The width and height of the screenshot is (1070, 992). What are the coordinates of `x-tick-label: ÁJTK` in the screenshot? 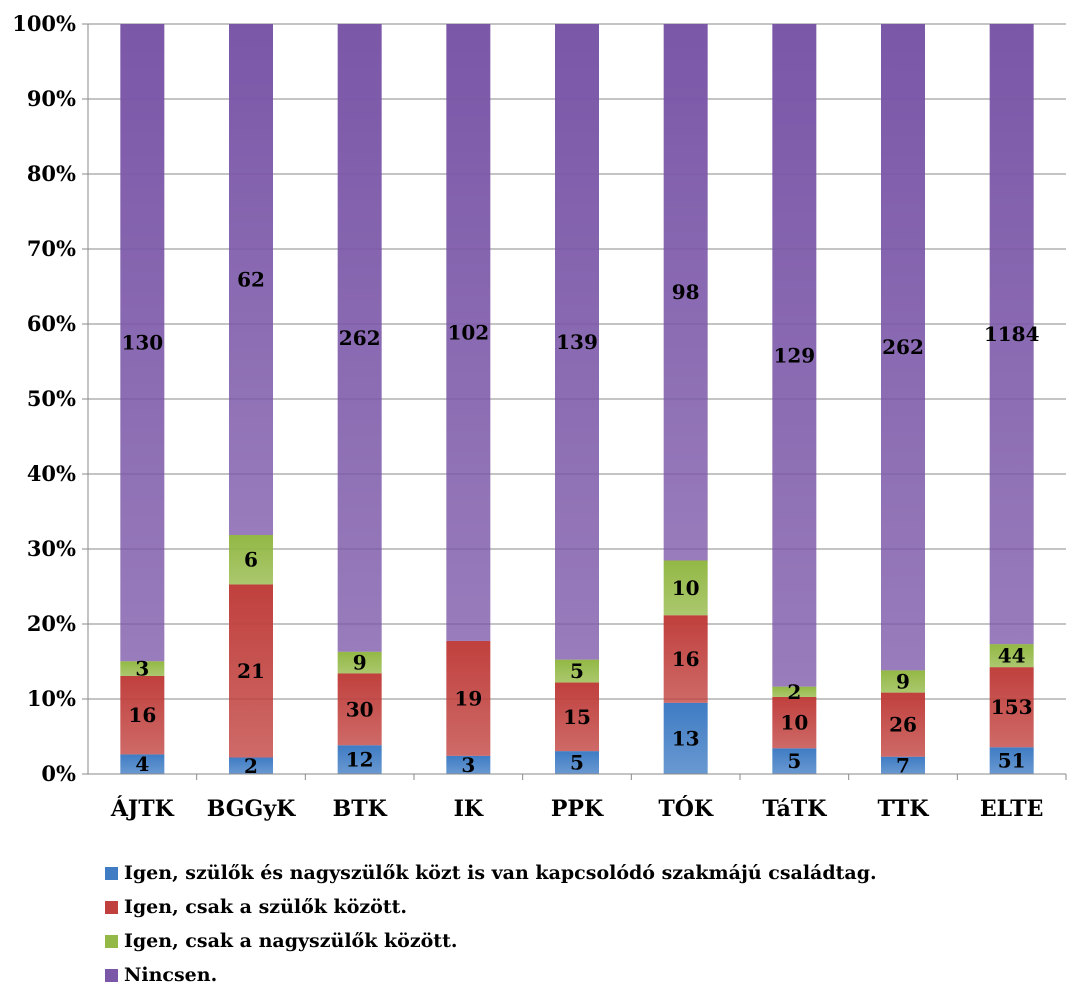 It's located at (142, 808).